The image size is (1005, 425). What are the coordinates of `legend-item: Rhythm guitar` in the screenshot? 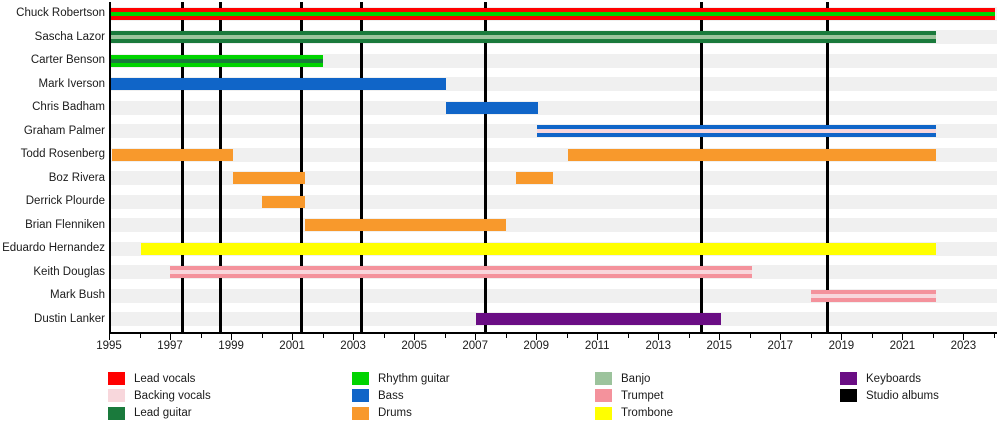 It's located at (401, 378).